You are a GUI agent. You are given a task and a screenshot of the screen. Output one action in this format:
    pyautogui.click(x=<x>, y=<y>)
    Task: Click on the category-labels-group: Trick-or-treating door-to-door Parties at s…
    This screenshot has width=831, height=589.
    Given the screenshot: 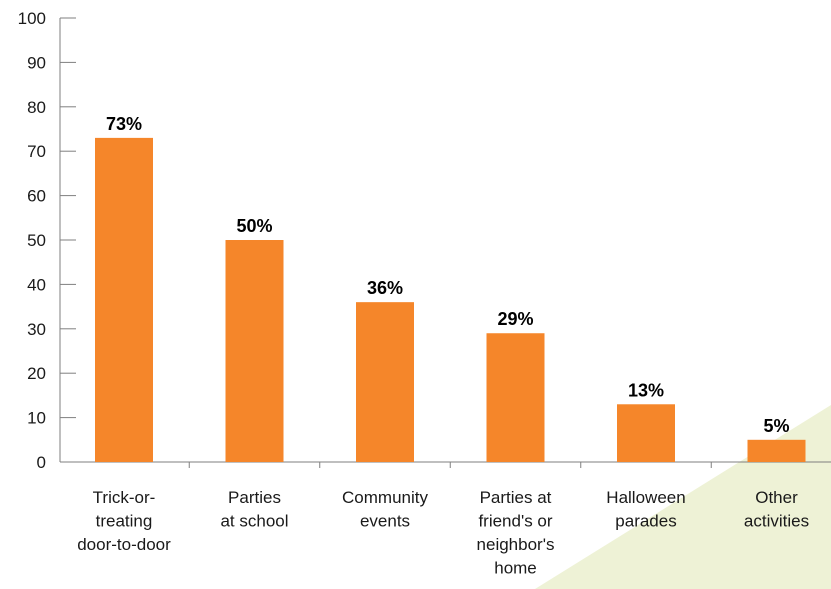 What is the action you would take?
    pyautogui.click(x=443, y=533)
    